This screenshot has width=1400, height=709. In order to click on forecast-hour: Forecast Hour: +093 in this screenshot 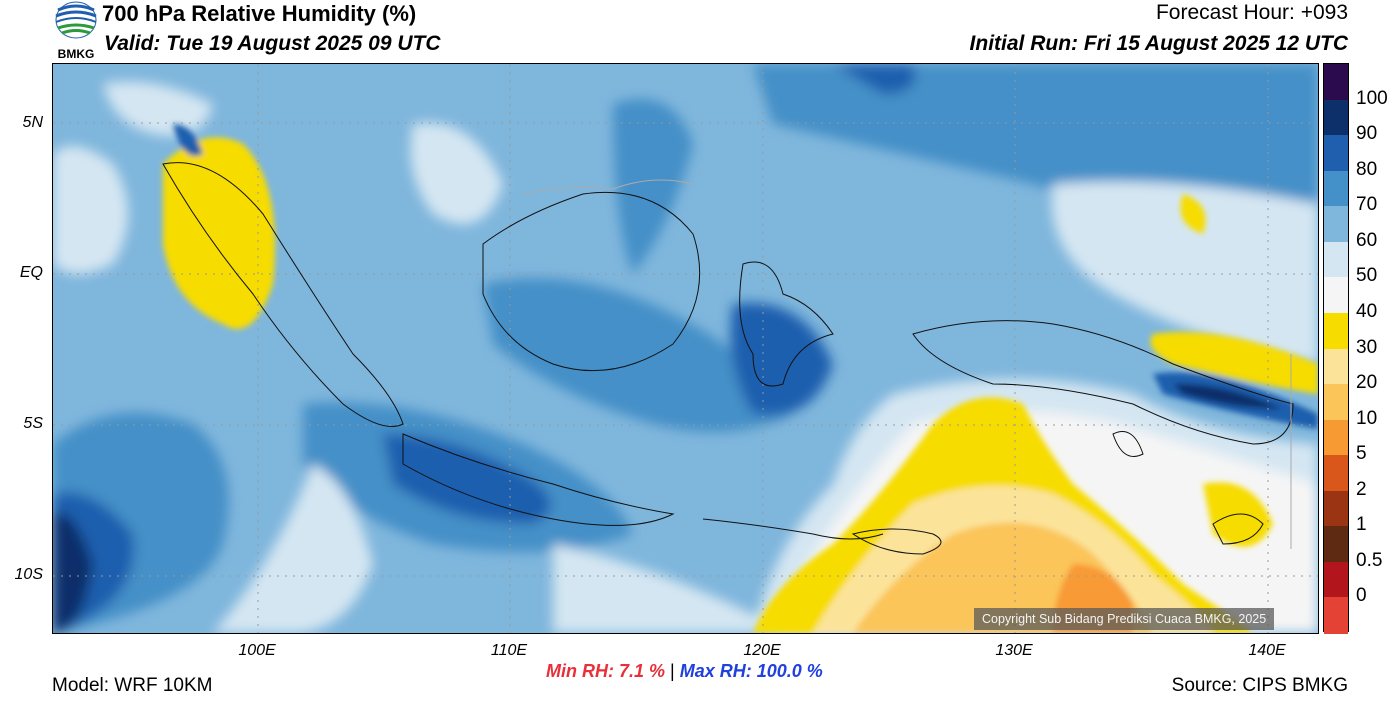, I will do `click(1251, 12)`.